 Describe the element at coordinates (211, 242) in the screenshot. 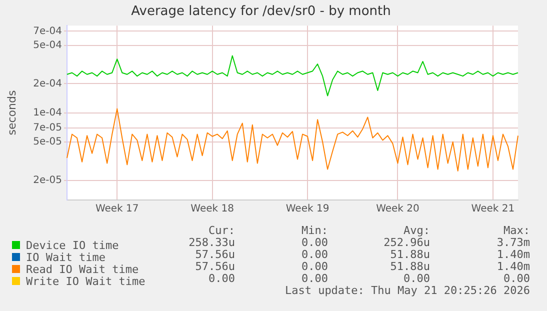

I see `text: 258.33u` at that location.